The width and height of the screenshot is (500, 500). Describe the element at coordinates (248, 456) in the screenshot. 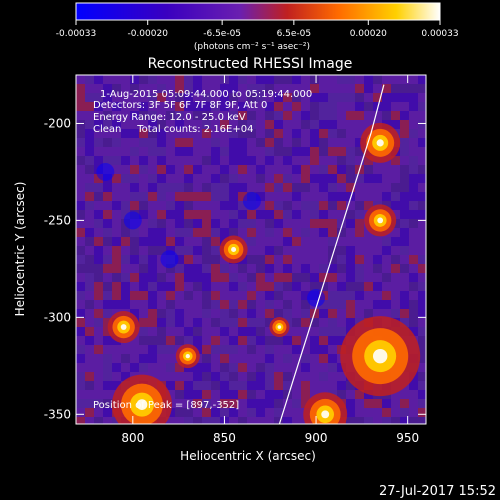

I see `x-axis-label: Heliocentric X (arcsec)` at that location.